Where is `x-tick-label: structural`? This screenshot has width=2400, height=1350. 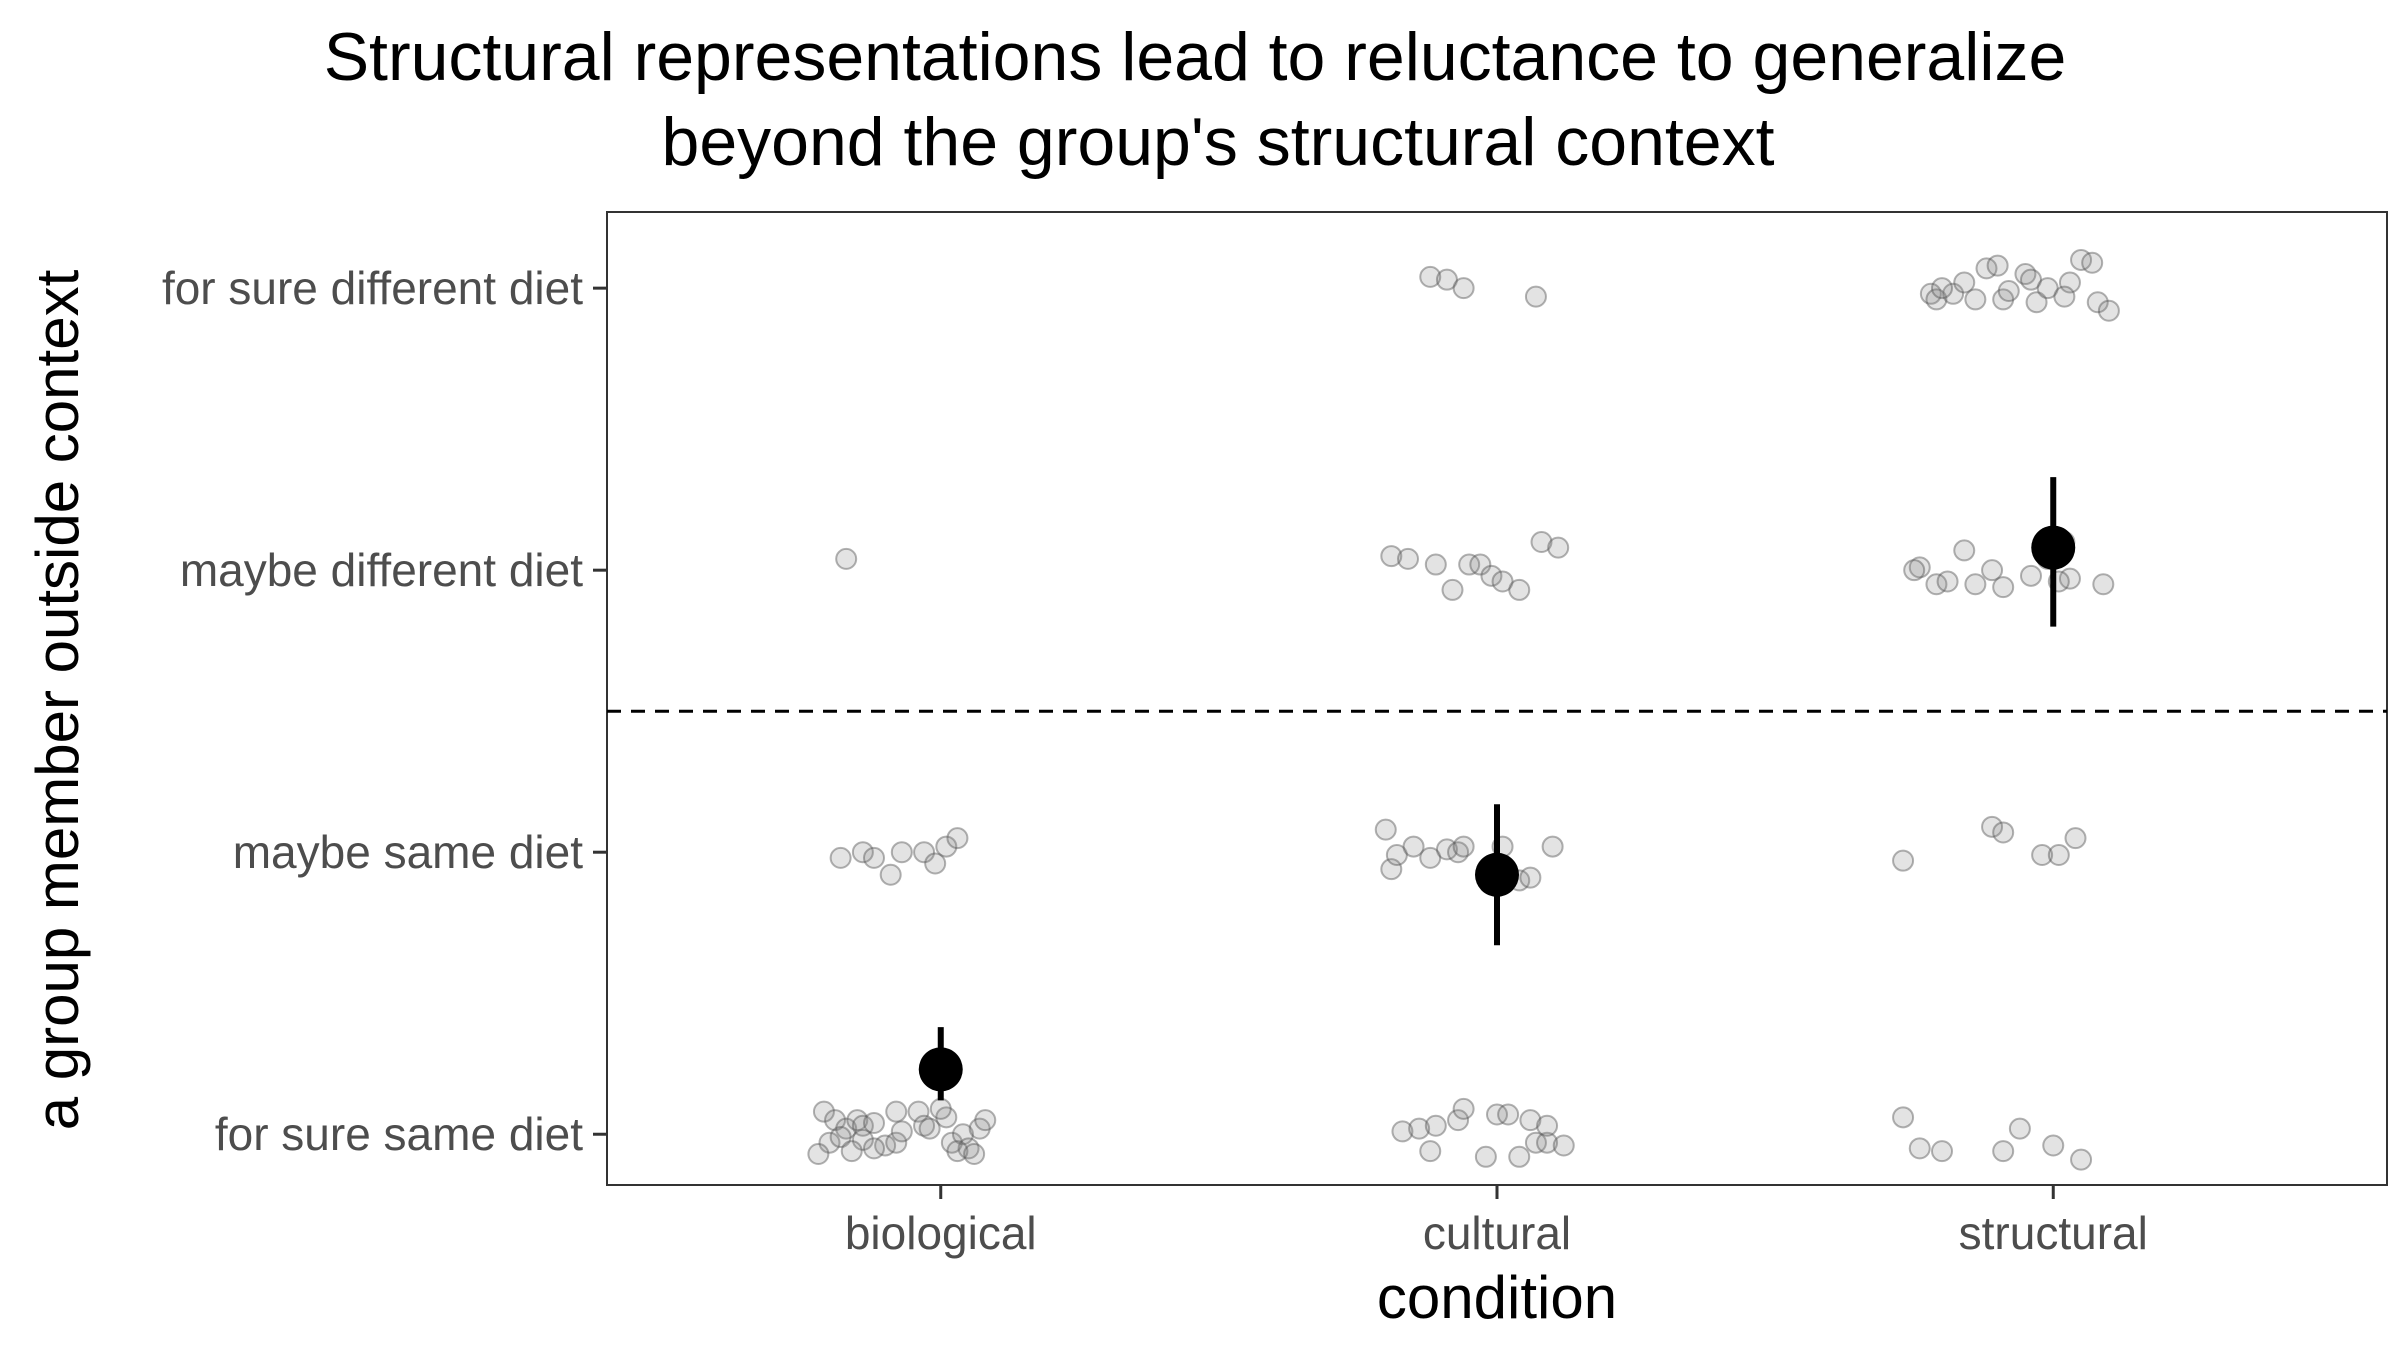
x-tick-label: structural is located at coordinates (2053, 1233).